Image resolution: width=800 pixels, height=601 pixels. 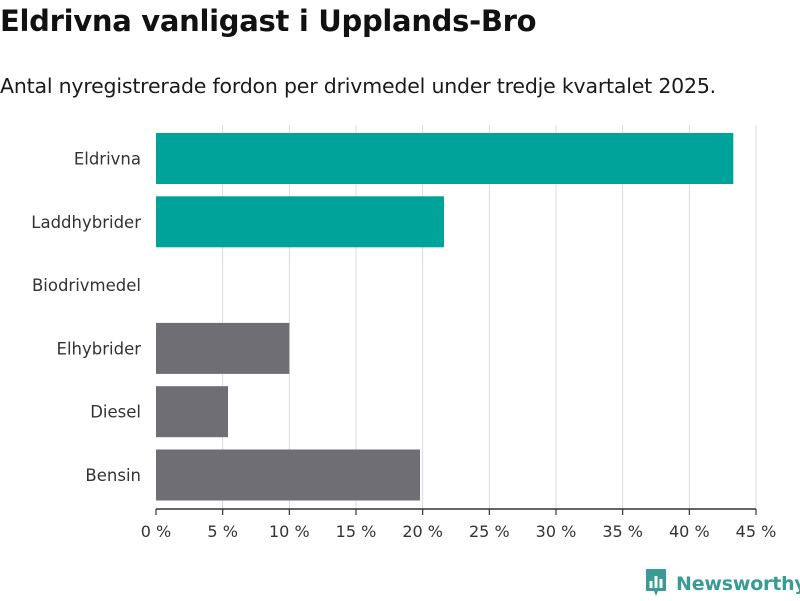 I want to click on logo-text: Newsworthy, so click(x=738, y=584).